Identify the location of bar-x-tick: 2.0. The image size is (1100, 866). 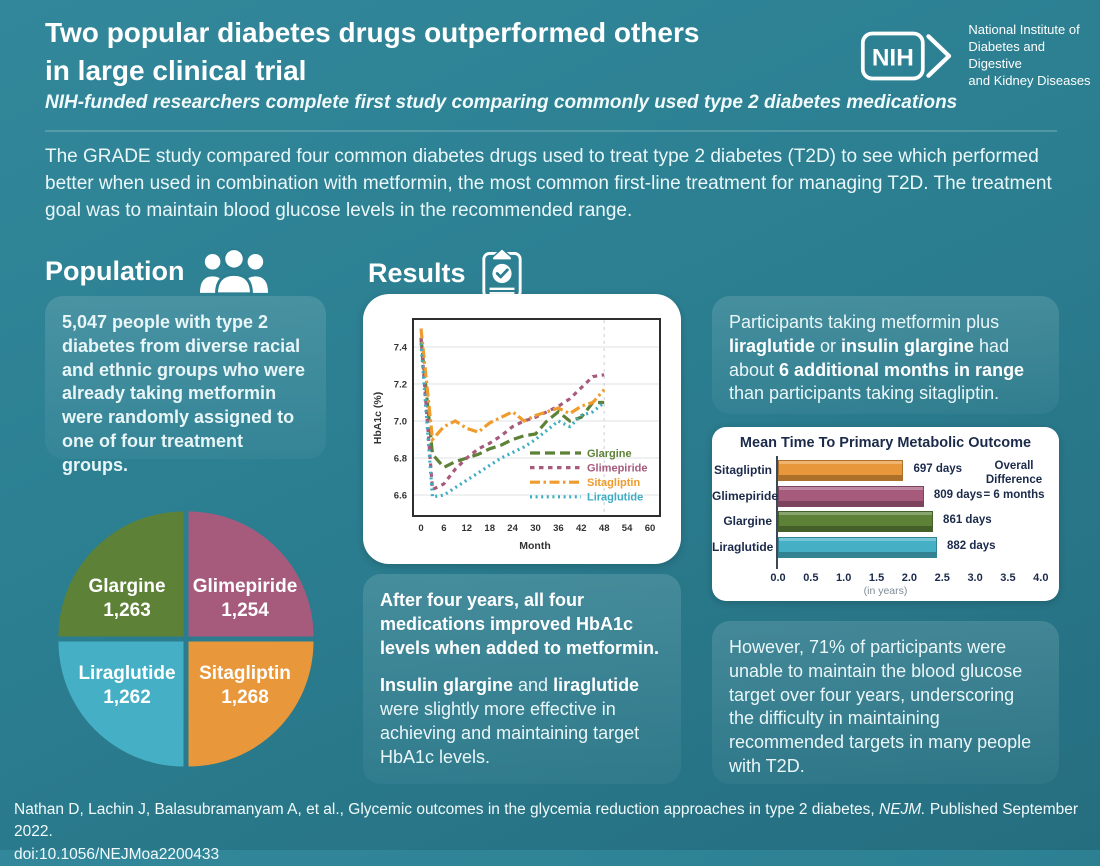
(909, 578).